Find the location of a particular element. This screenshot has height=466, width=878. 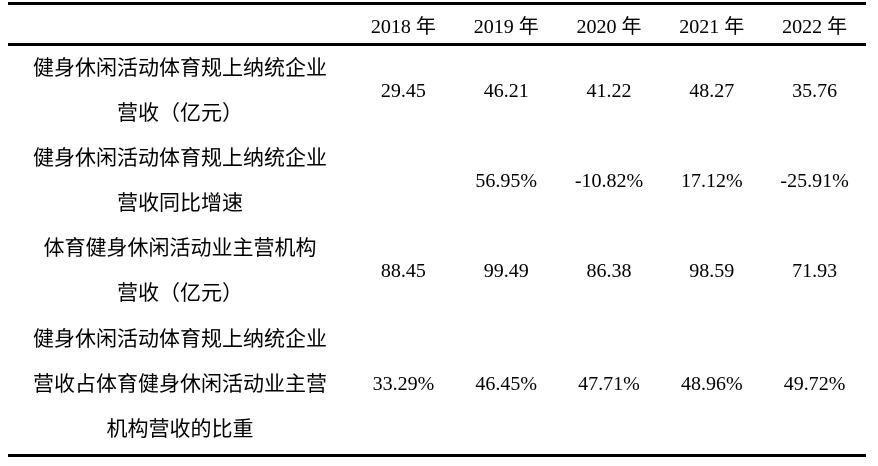

header-empty-cell is located at coordinates (180, 24).